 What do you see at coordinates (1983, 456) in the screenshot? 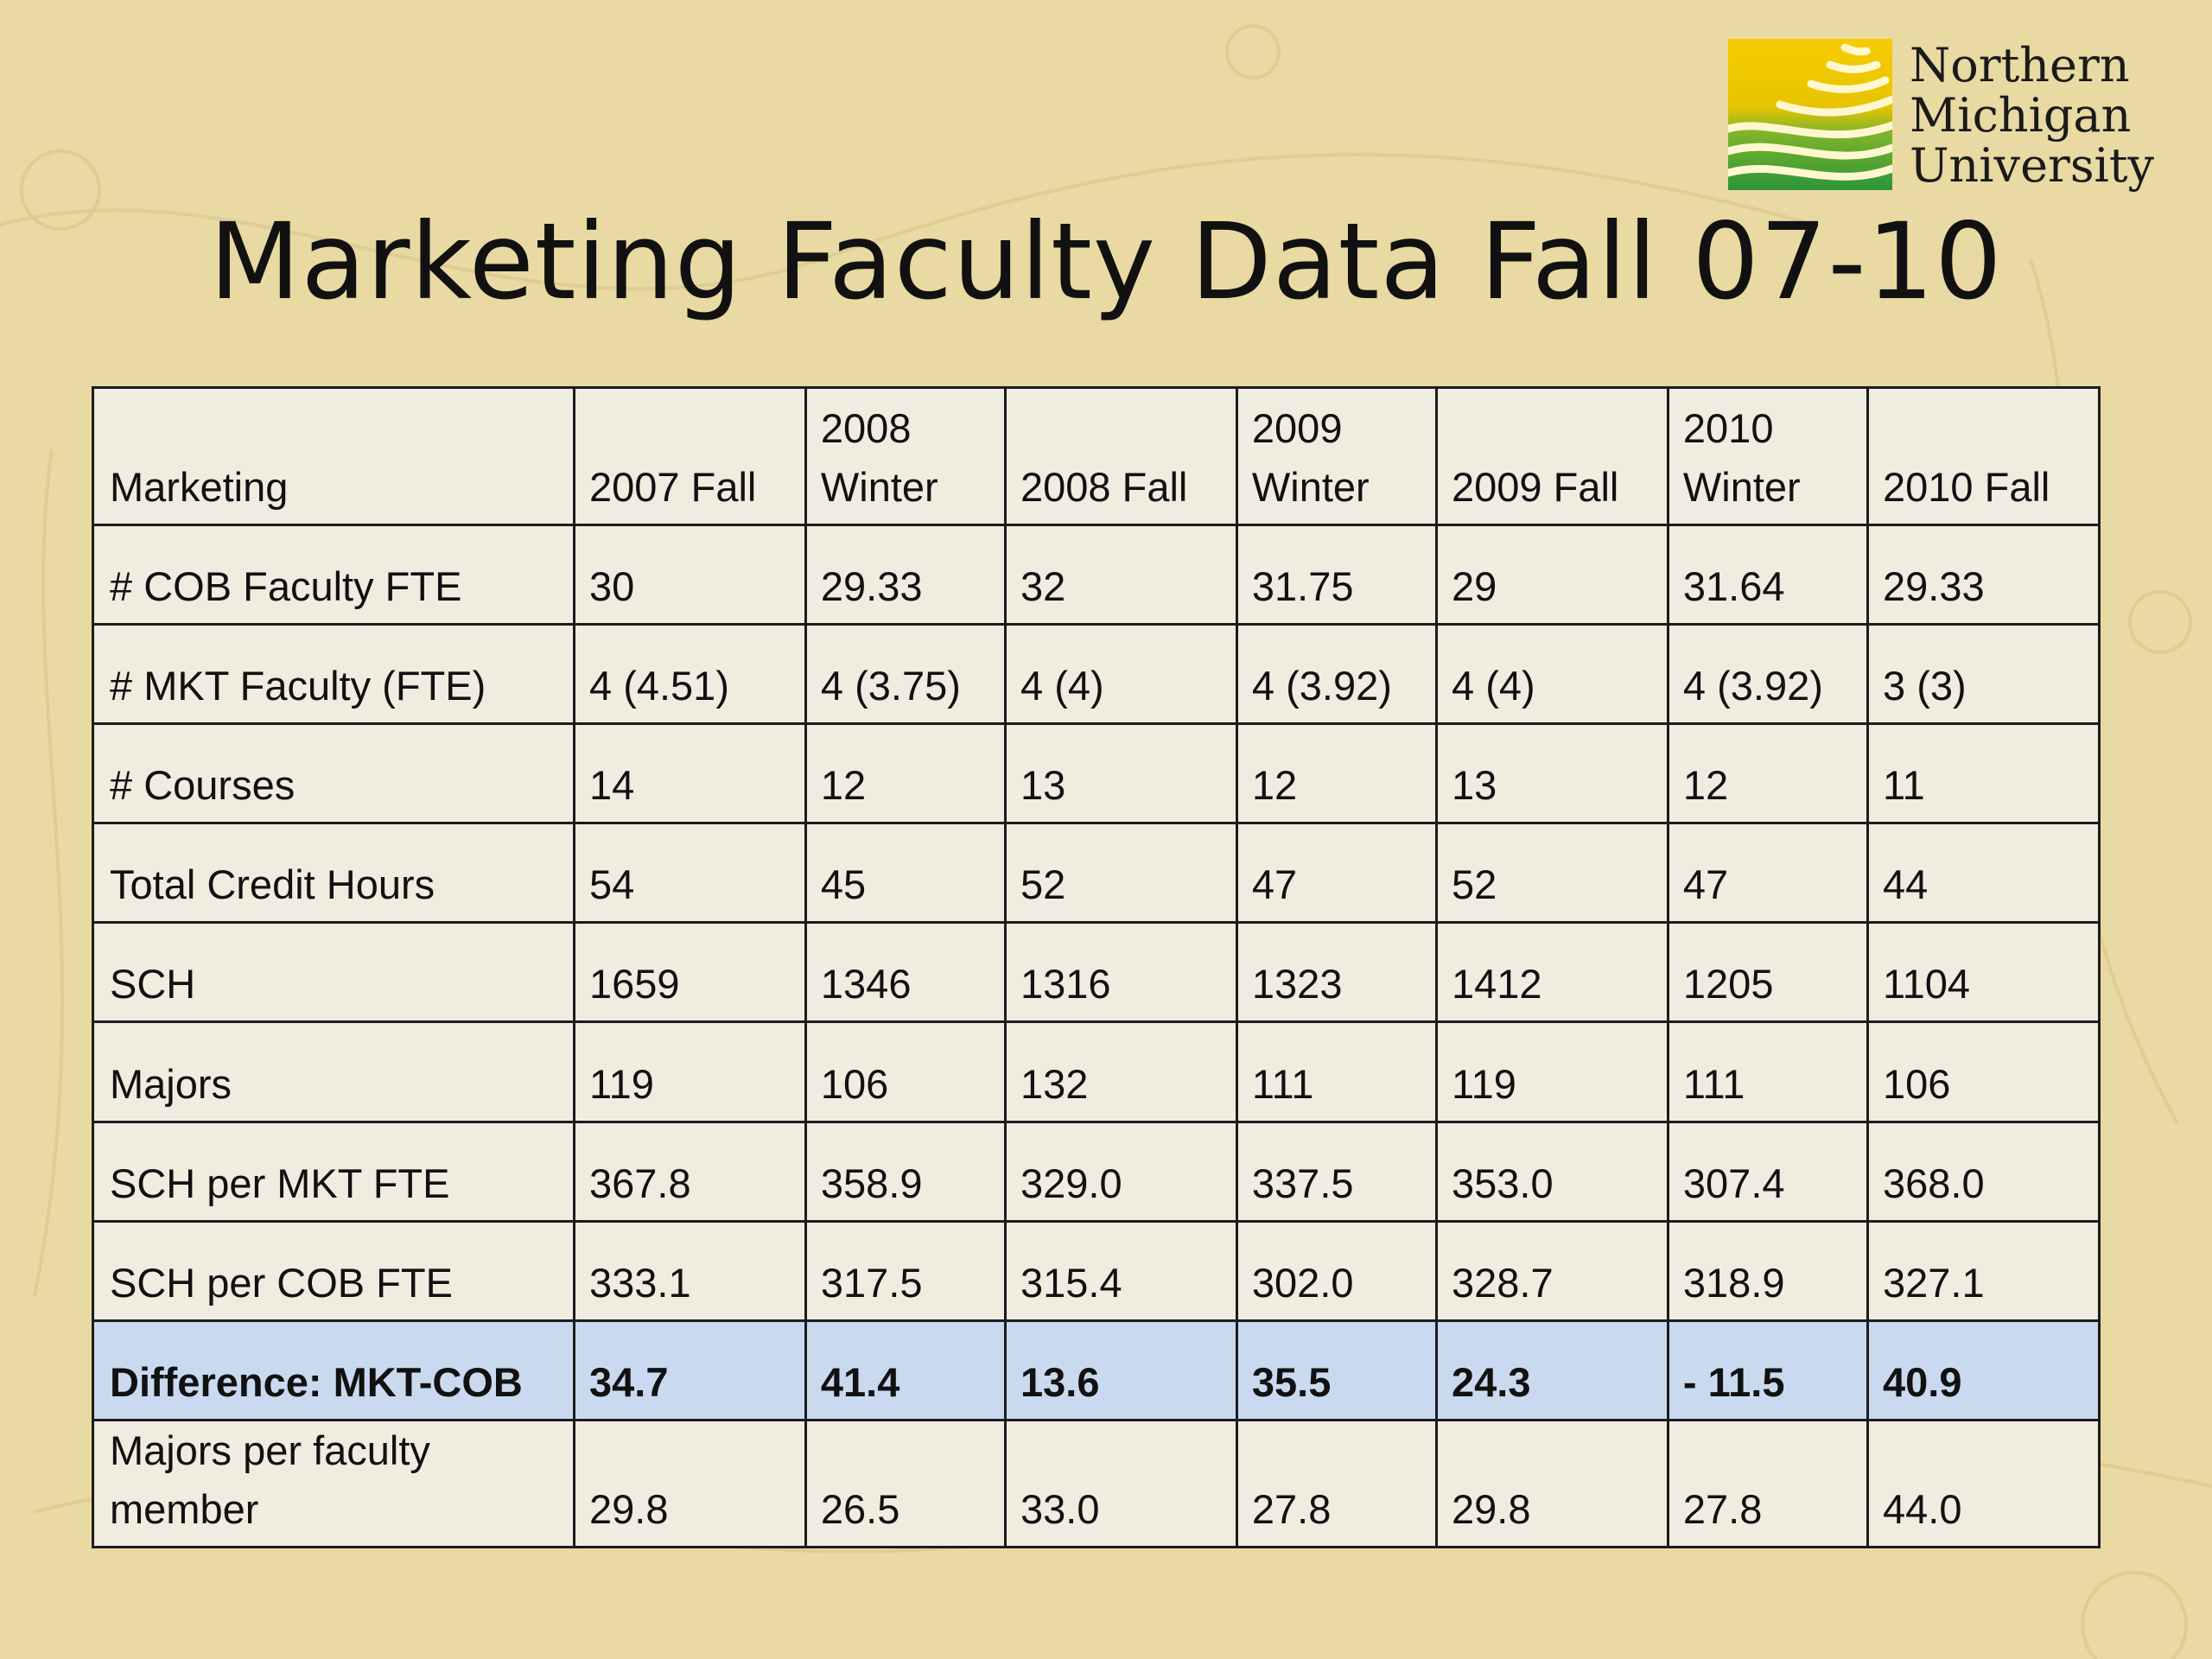
I see `header-cell: 2010 Fall` at bounding box center [1983, 456].